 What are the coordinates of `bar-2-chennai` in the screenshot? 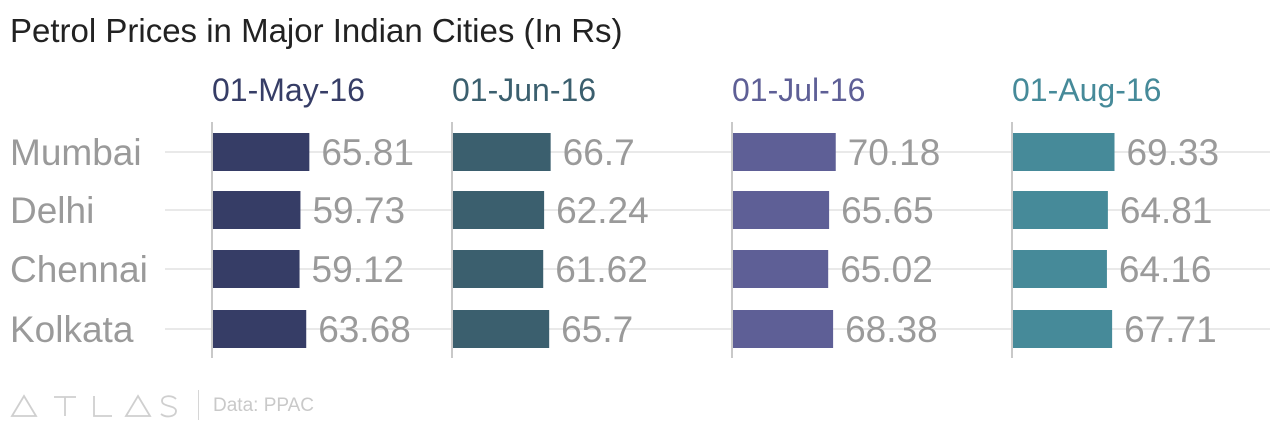 It's located at (781, 269).